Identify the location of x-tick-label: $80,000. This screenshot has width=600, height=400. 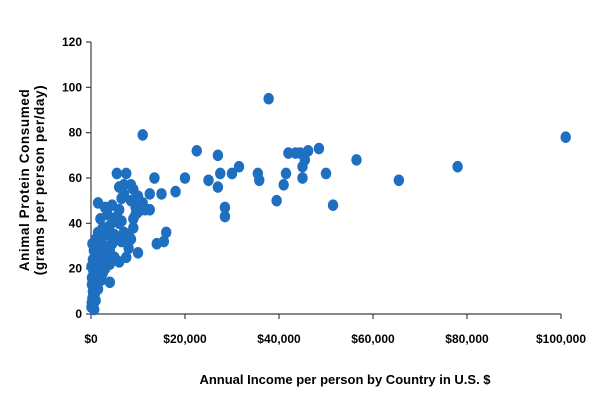
(467, 339).